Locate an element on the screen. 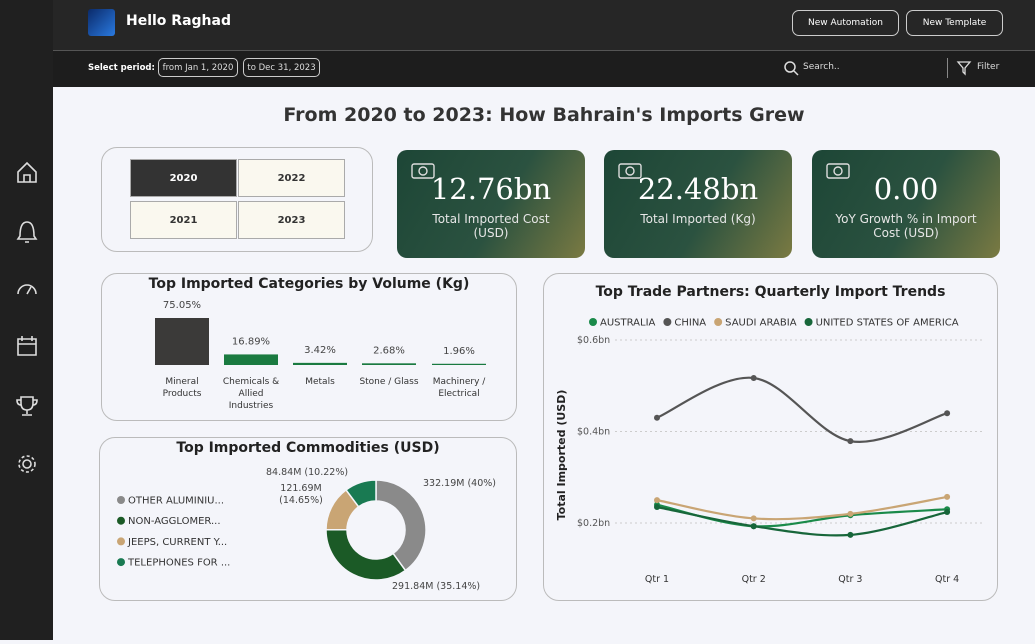 The image size is (1035, 644). kpi-card: 22.48bn Total Imported (Kg) is located at coordinates (698, 204).